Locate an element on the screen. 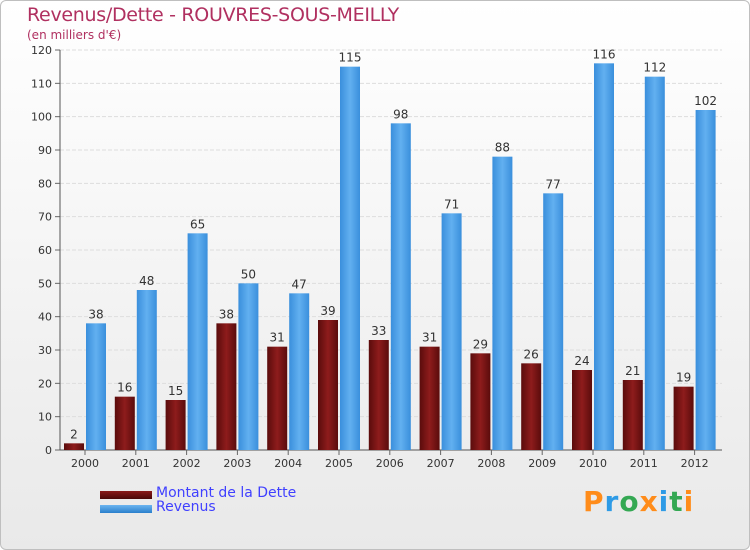 The image size is (750, 550). x-tick-label: 2000 is located at coordinates (85, 463).